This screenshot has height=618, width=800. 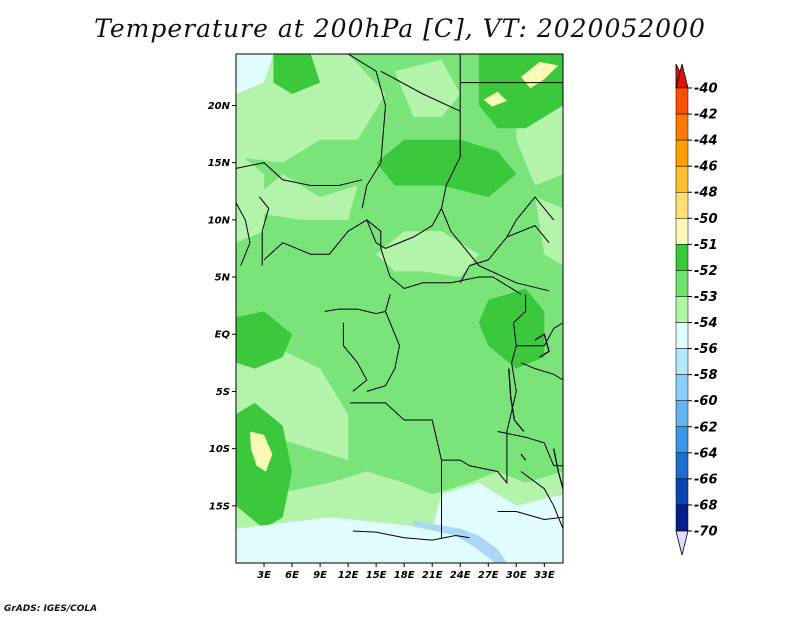 What do you see at coordinates (219, 163) in the screenshot?
I see `lat-tick-label: 15N` at bounding box center [219, 163].